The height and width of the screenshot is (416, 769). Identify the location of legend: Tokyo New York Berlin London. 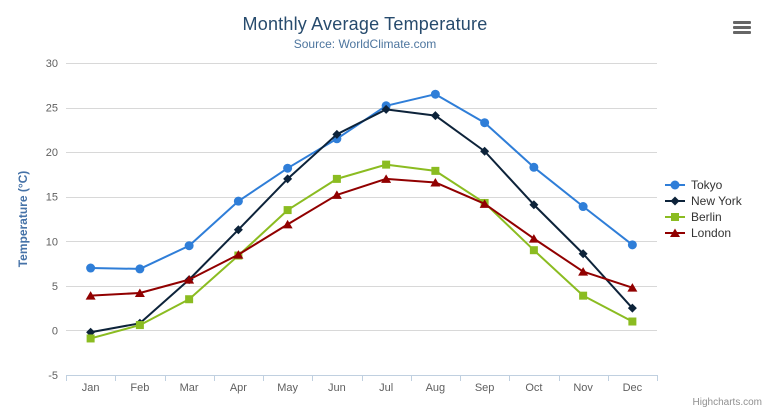
(703, 209).